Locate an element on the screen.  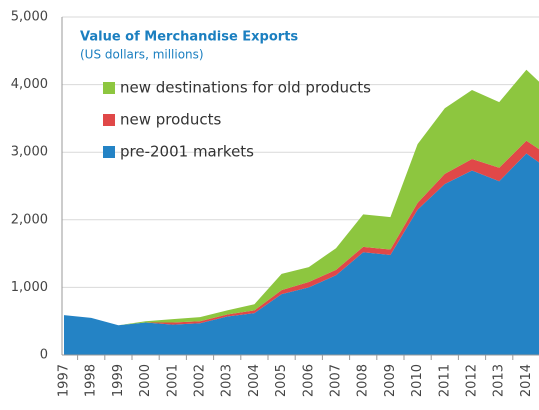
y-tick-label: 2,000 is located at coordinates (29, 219).